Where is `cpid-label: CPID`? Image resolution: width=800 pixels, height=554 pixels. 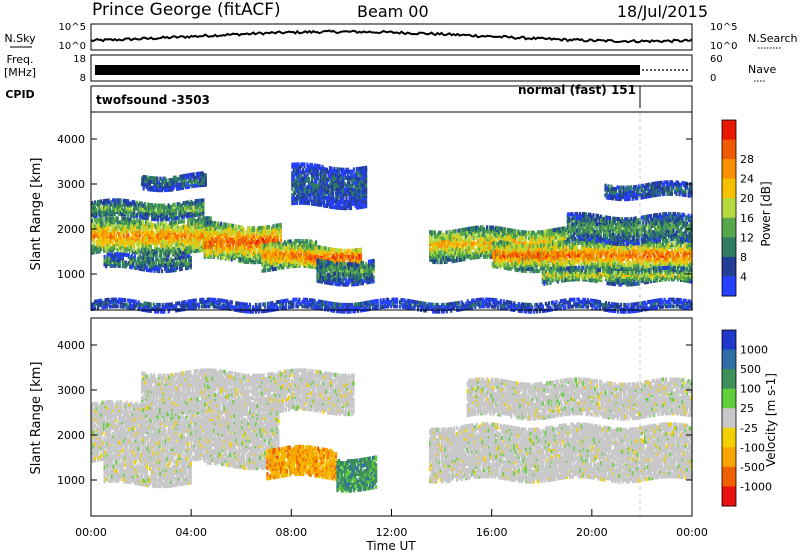 cpid-label: CPID is located at coordinates (19, 94).